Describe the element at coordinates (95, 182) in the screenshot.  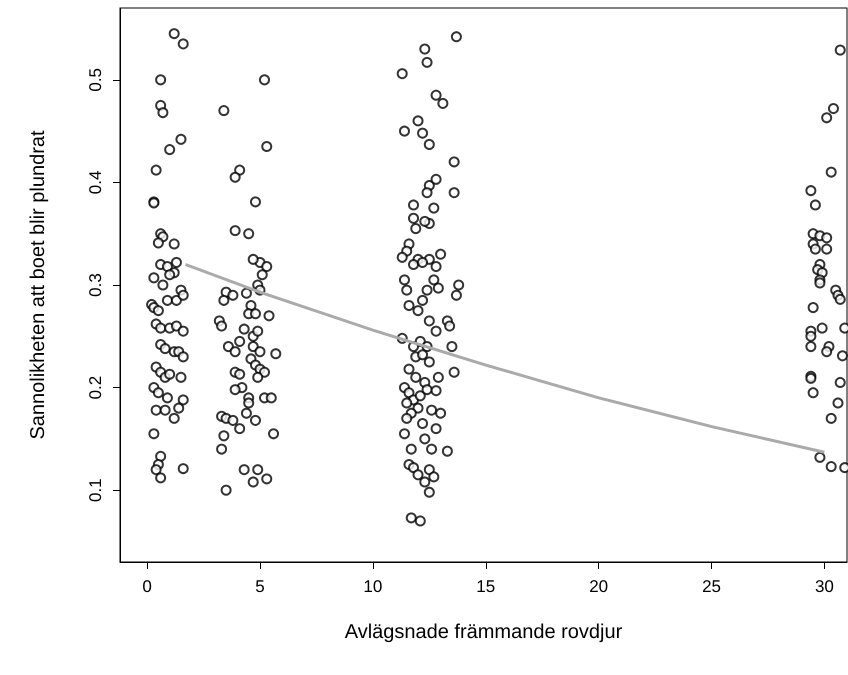
I see `y-tick-label: 0.4` at that location.